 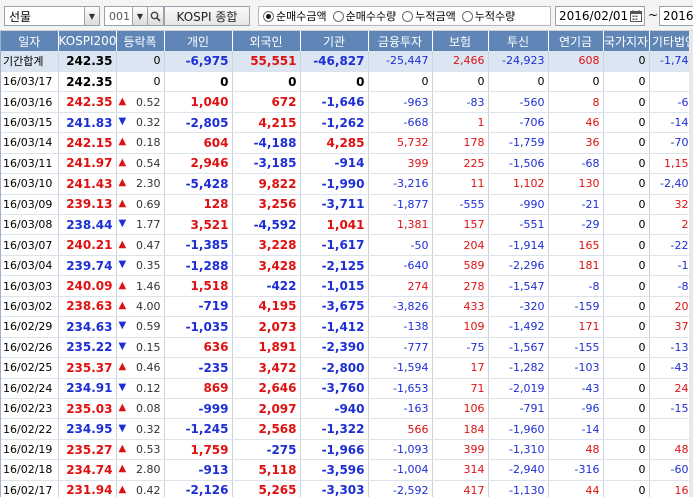 I want to click on summary-pension: 608, so click(x=576, y=61).